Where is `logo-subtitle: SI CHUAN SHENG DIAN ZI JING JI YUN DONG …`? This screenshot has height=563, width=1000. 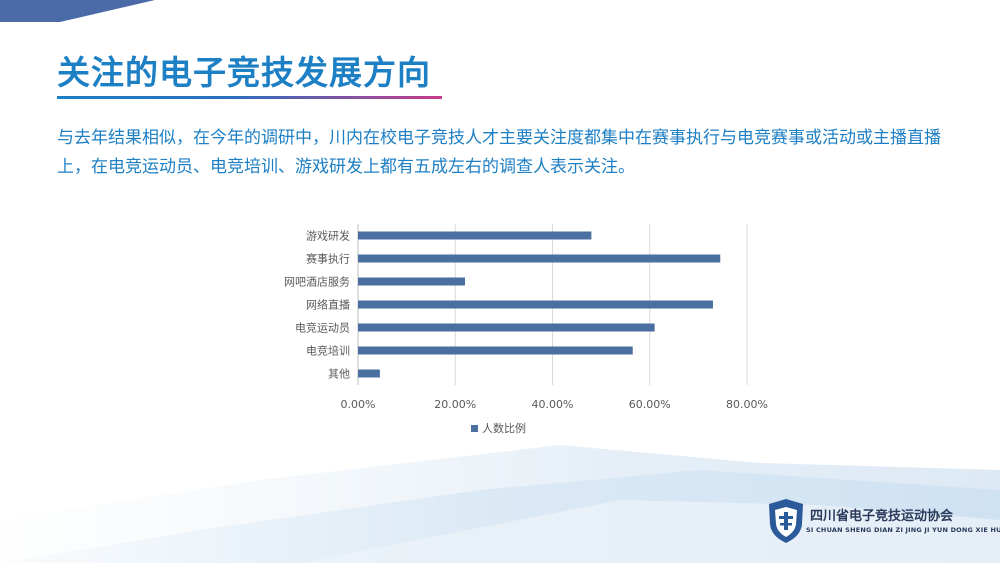 logo-subtitle: SI CHUAN SHENG DIAN ZI JING JI YUN DONG … is located at coordinates (903, 530).